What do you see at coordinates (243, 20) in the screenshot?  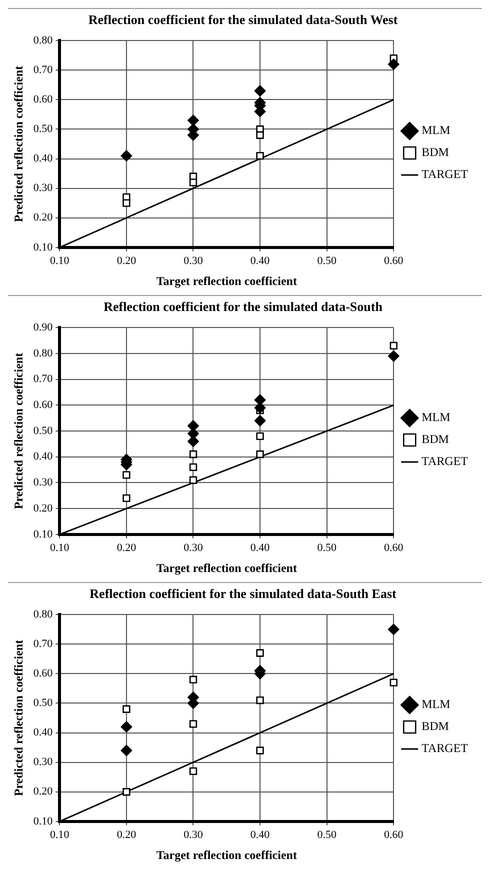 I see `chart-title: Reflection coefficient for the simulated data-South West` at bounding box center [243, 20].